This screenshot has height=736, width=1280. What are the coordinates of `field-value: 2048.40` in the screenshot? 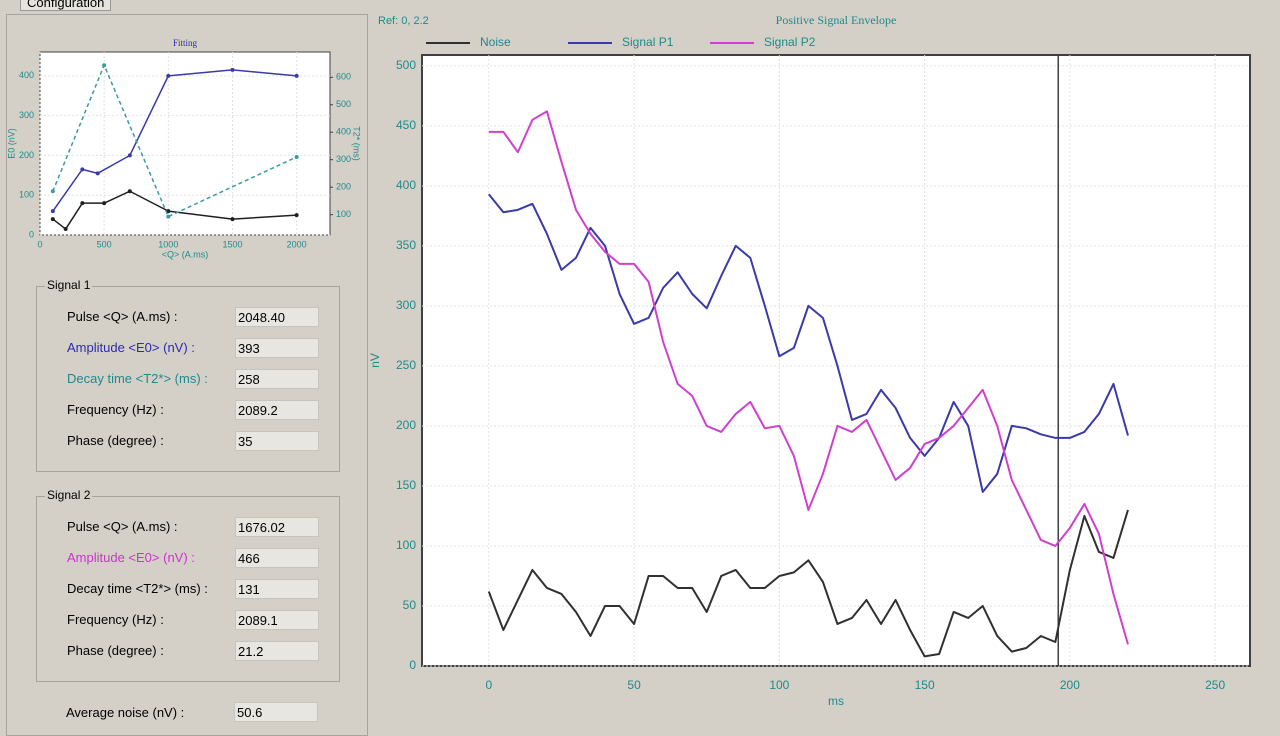 It's located at (277, 317).